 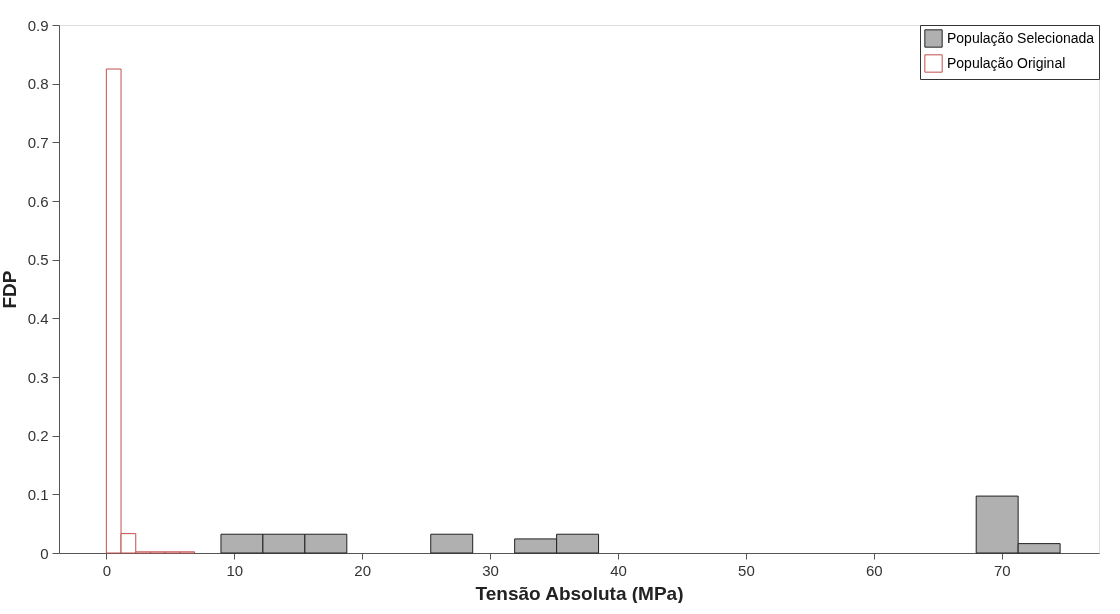 I want to click on y-tick-label: 0.8, so click(x=38, y=84).